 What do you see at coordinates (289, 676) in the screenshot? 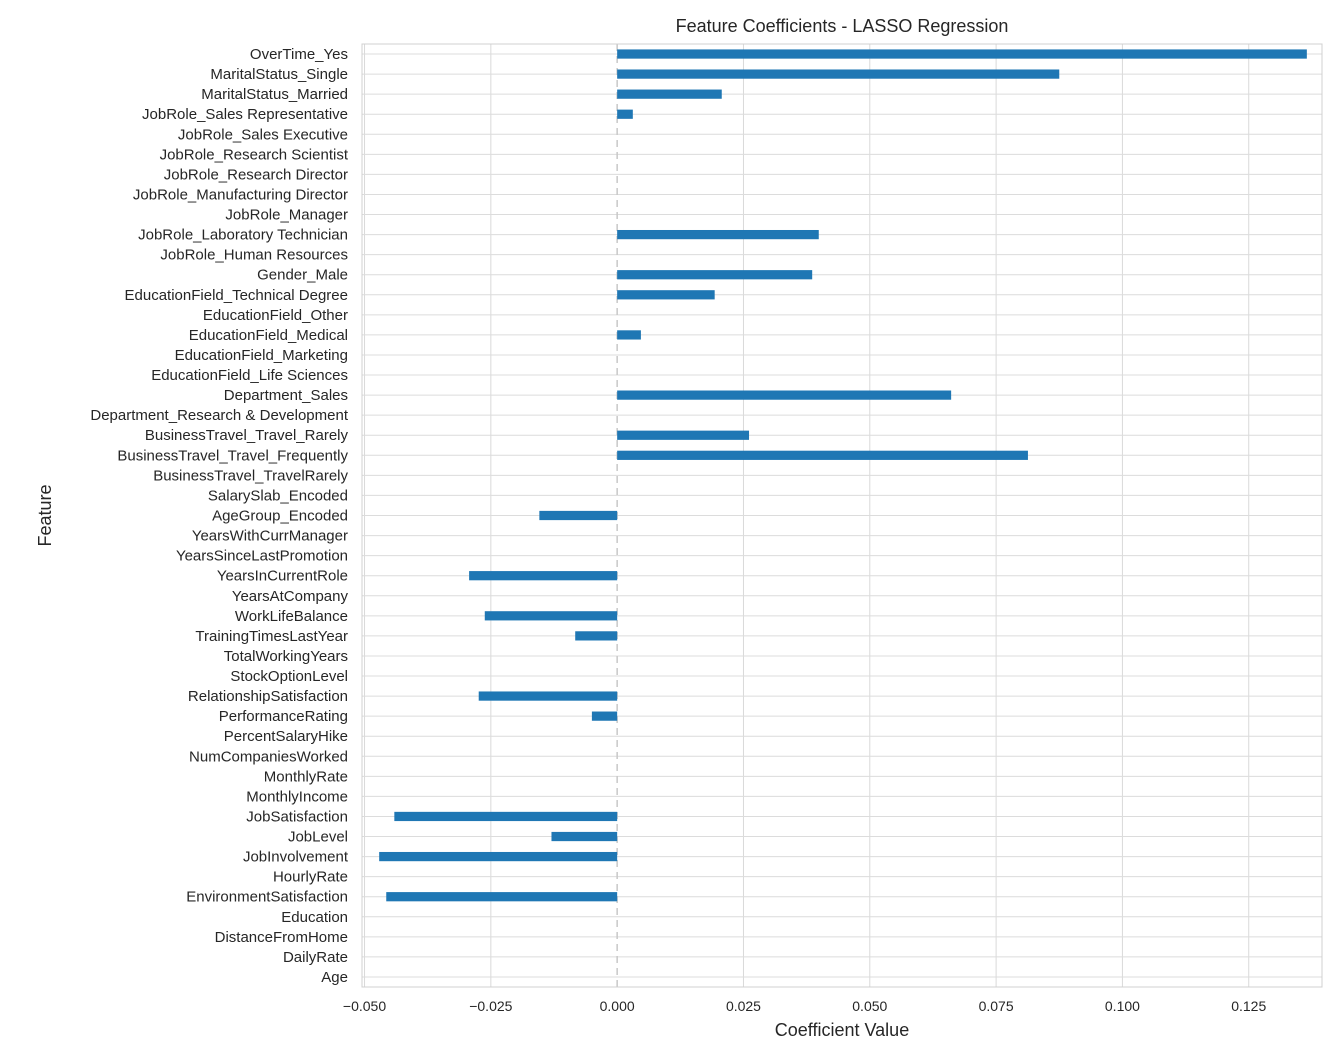
I see `y-tick-label: StockOptionLevel` at bounding box center [289, 676].